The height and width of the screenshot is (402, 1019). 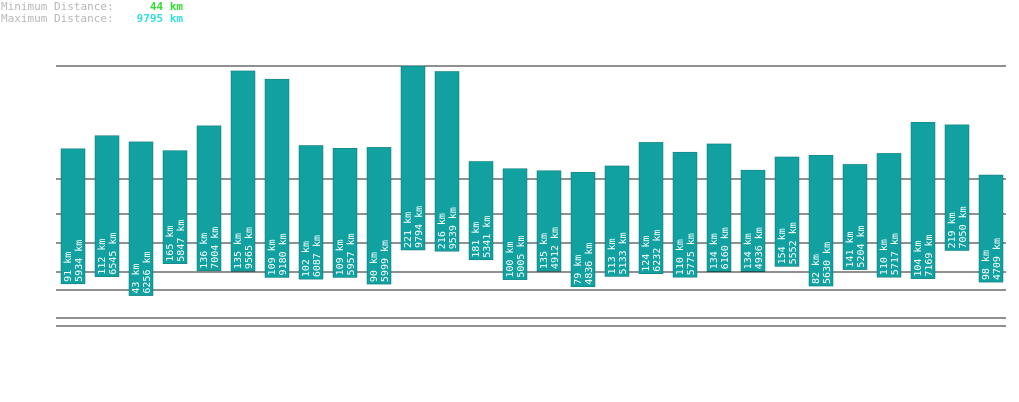 I want to click on bar-label-lower: 91 km, so click(x=68, y=267).